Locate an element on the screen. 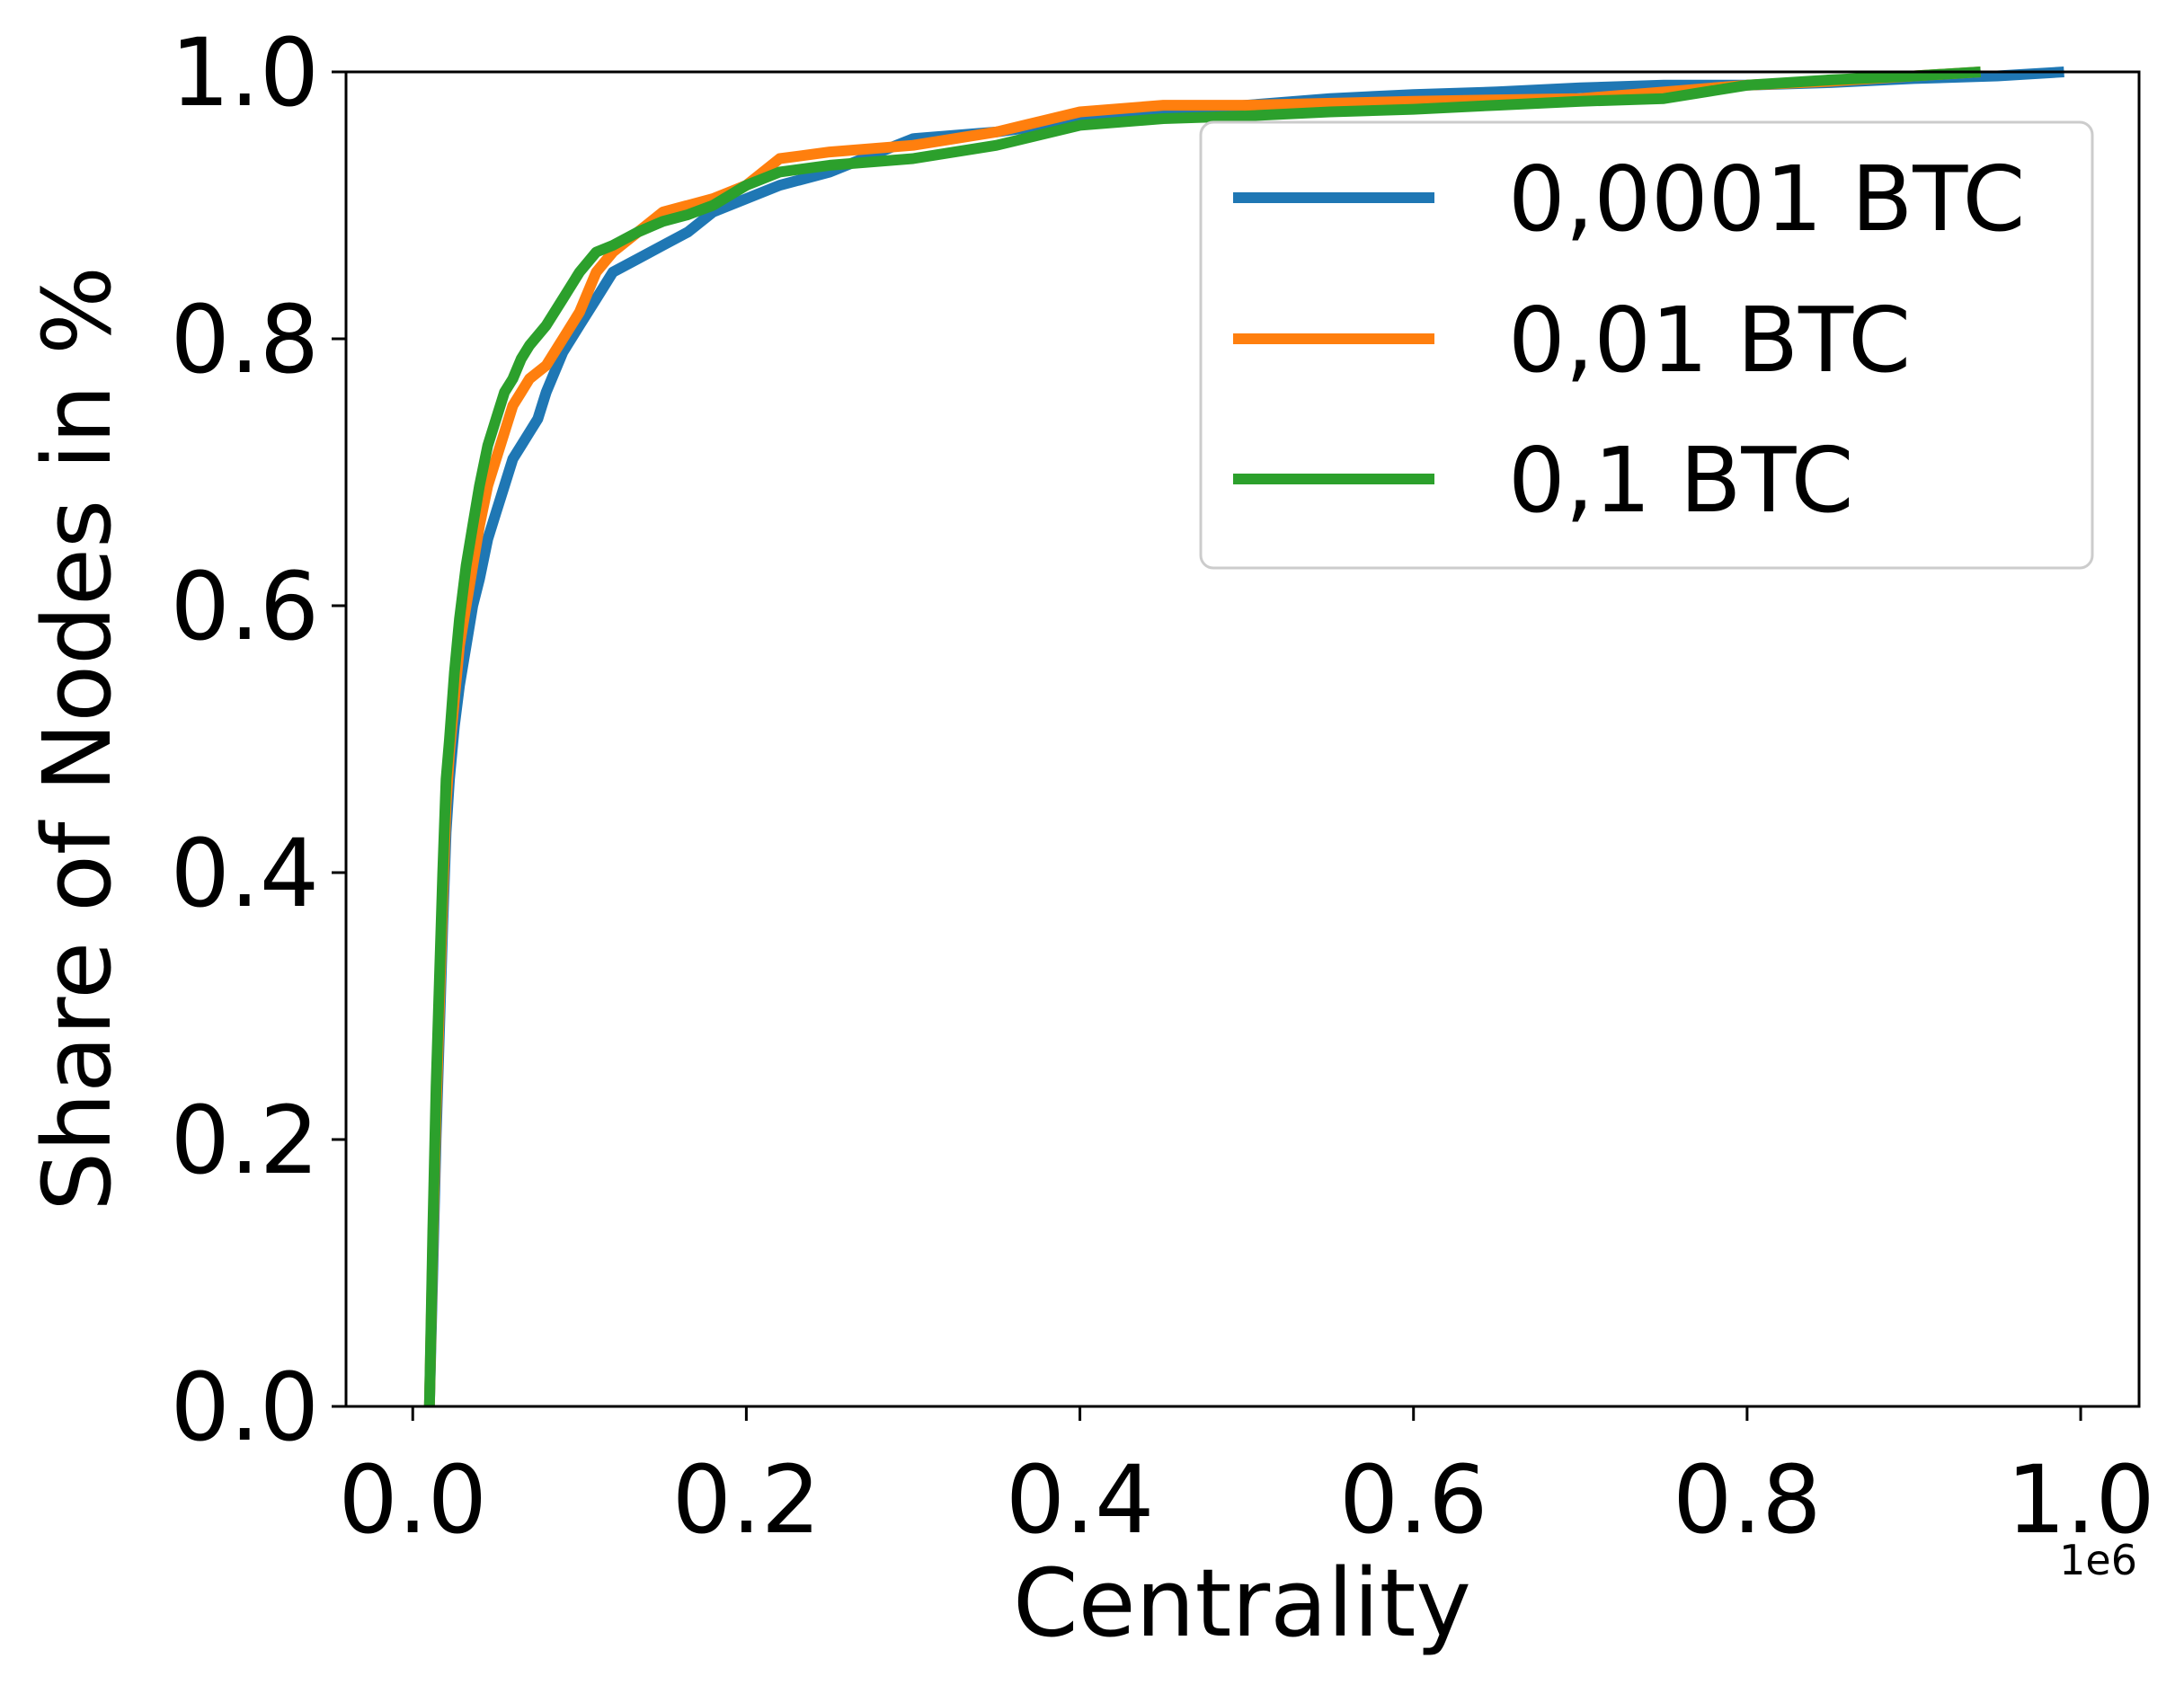  x-tick-label: 1.0 is located at coordinates (2080, 1500).